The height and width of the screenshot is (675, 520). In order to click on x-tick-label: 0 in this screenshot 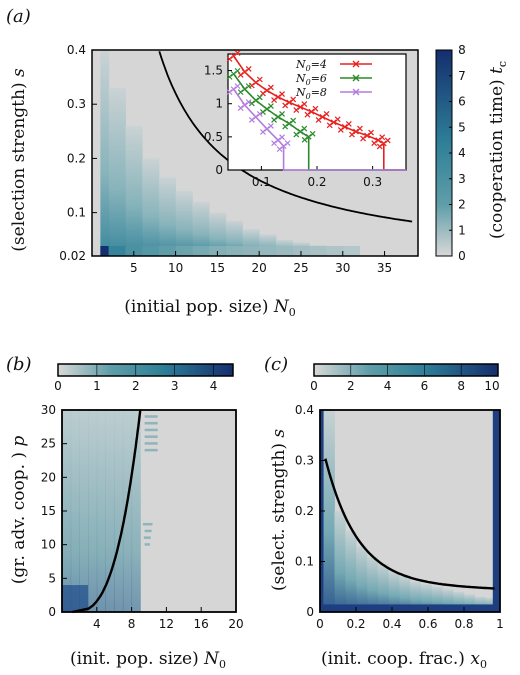, I will do `click(320, 624)`.